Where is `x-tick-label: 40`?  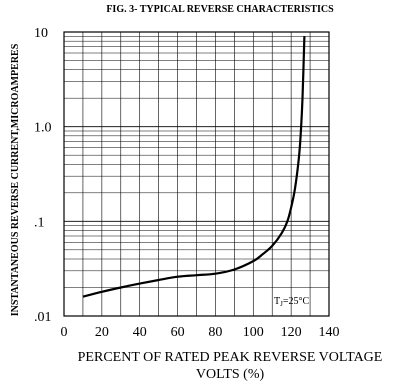 x-tick-label: 40 is located at coordinates (140, 332).